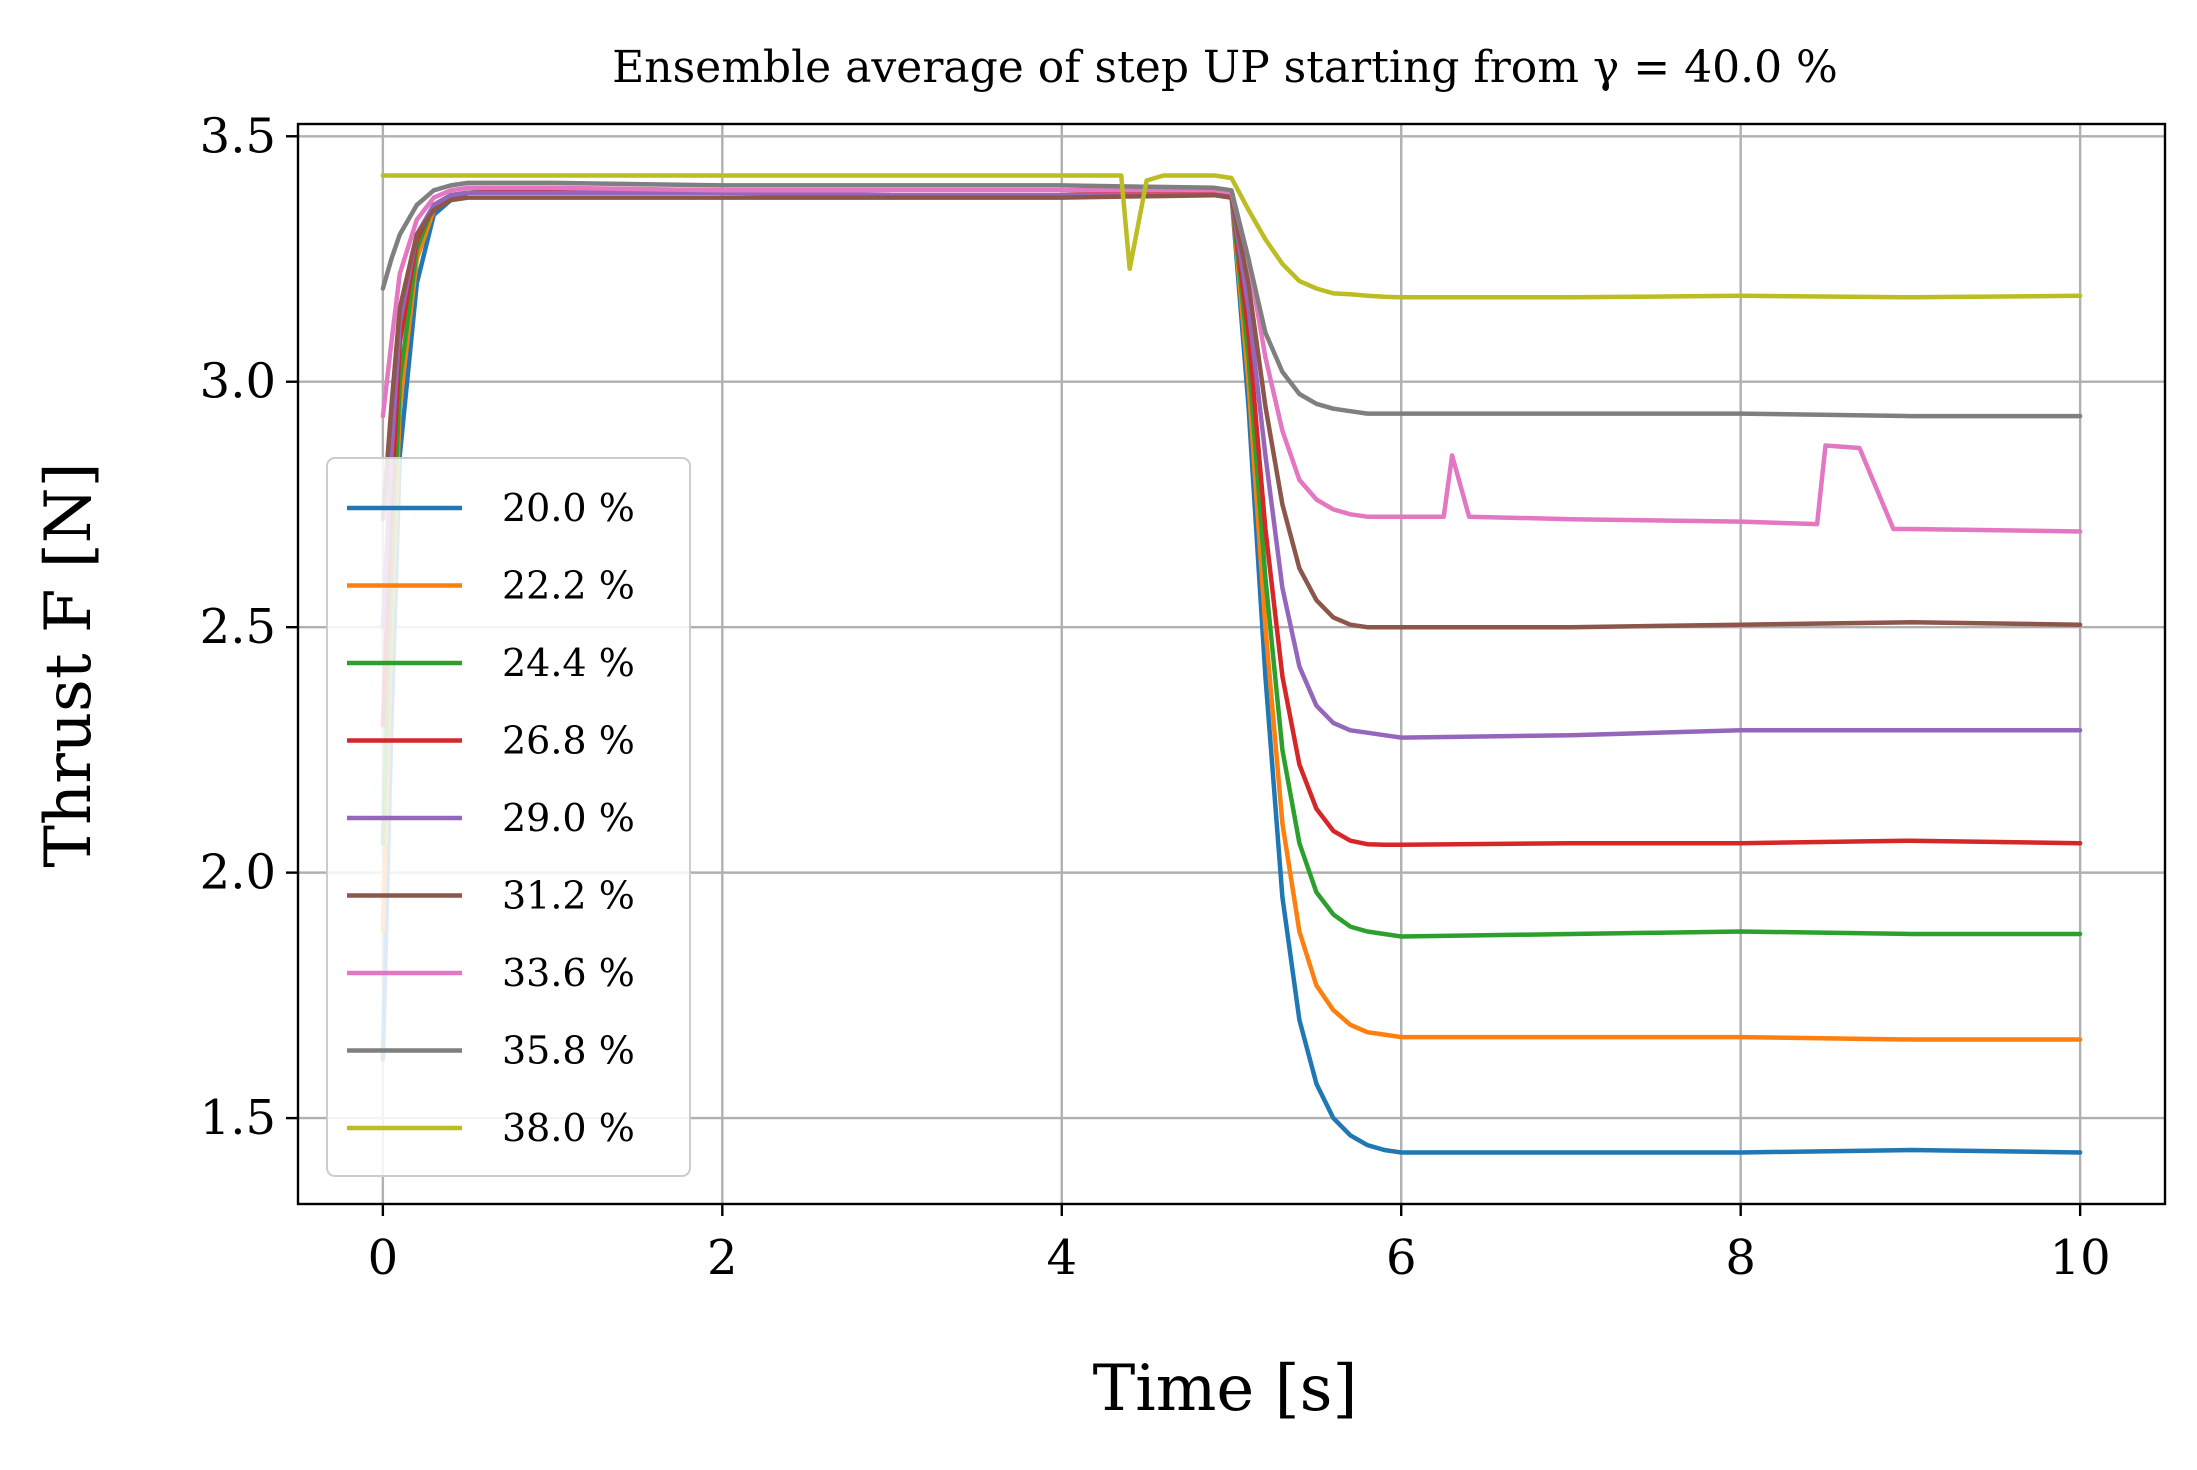  Describe the element at coordinates (491, 586) in the screenshot. I see `legend-item: 22.2 %` at that location.